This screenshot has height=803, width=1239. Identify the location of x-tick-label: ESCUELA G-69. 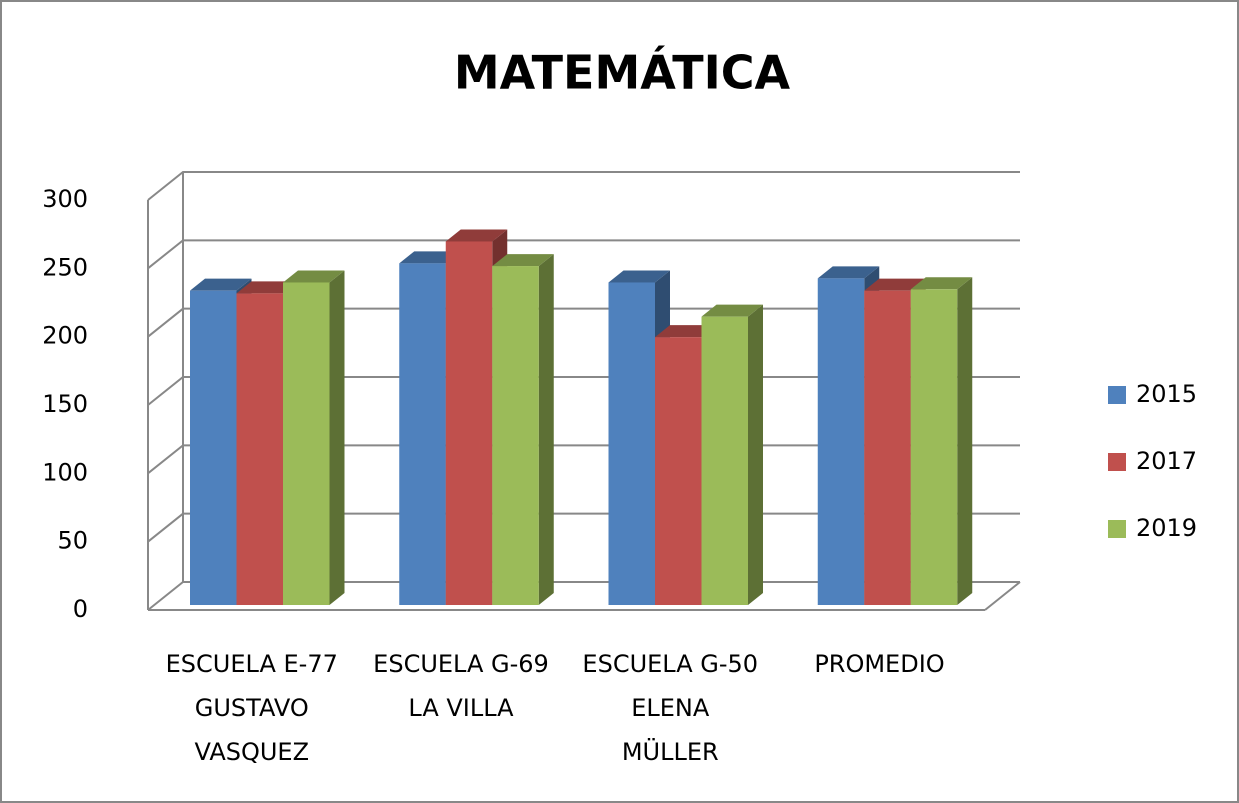
(461, 664).